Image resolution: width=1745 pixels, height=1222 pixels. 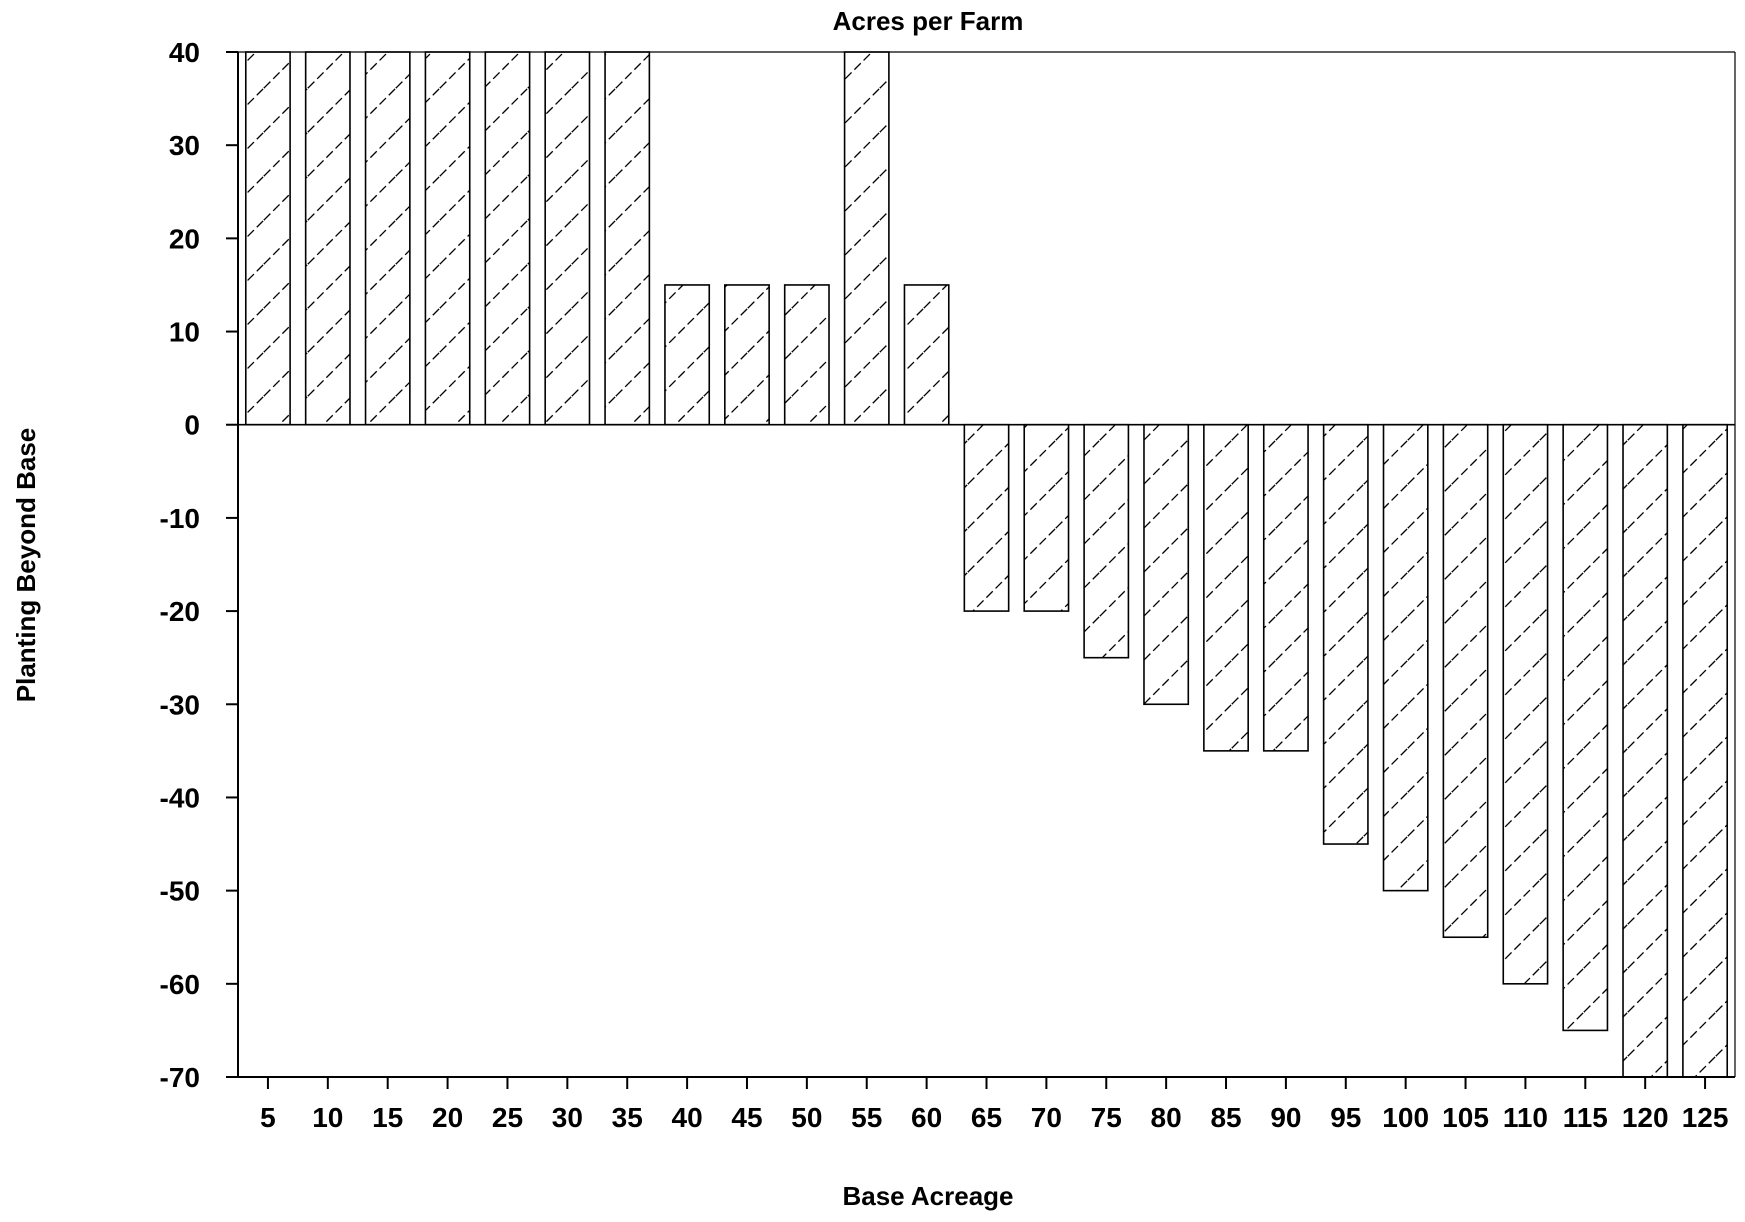 I want to click on y-tick-label: -40, so click(x=180, y=797).